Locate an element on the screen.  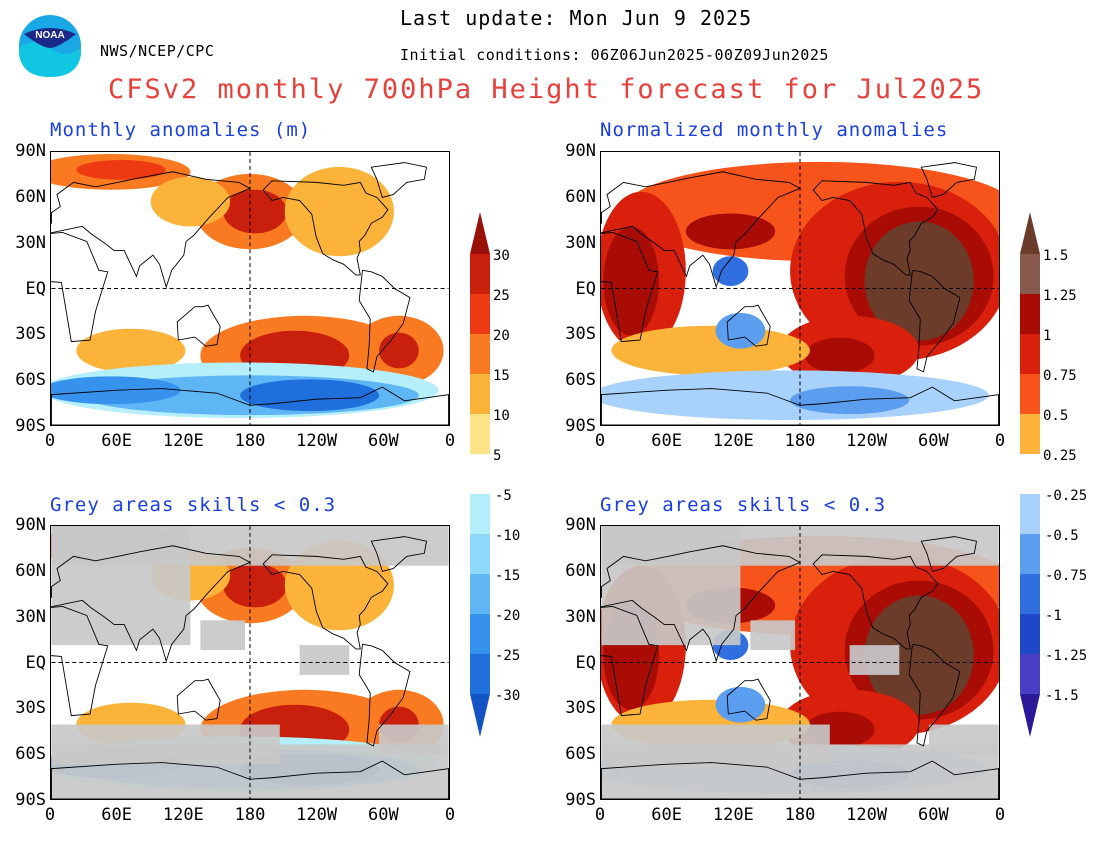
lon-tick-label: 120E is located at coordinates (733, 441).